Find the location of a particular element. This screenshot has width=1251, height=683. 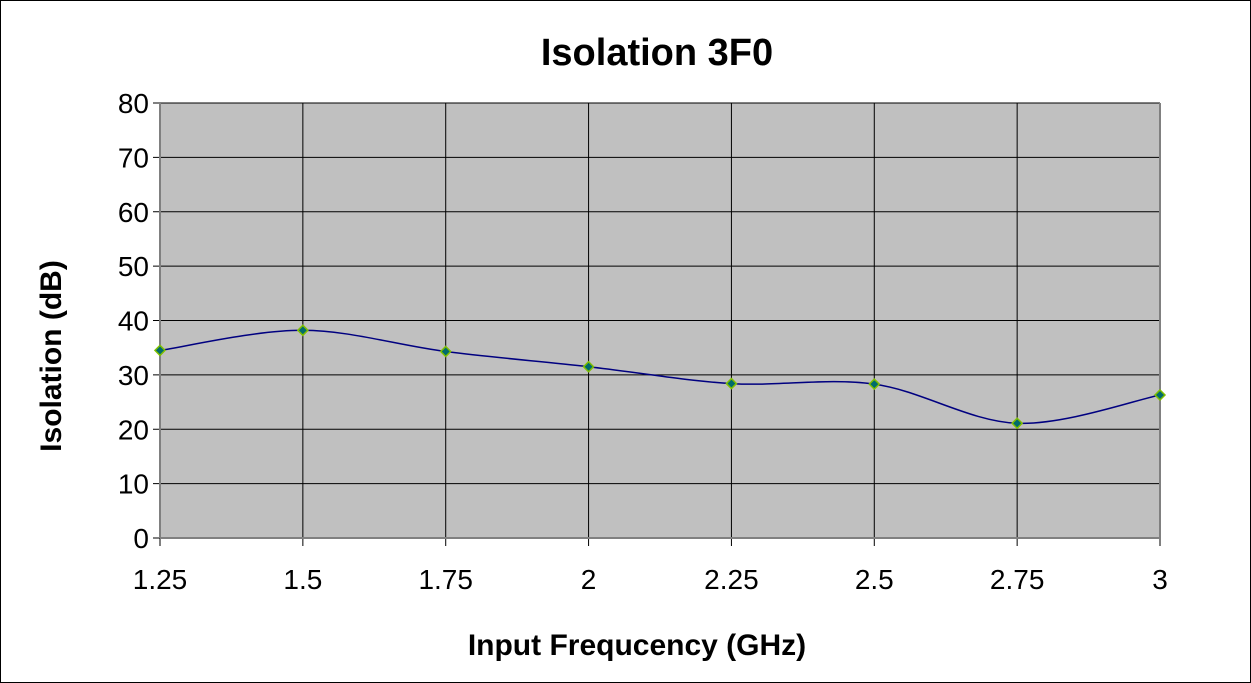

x-tick-label: 2 is located at coordinates (589, 579).